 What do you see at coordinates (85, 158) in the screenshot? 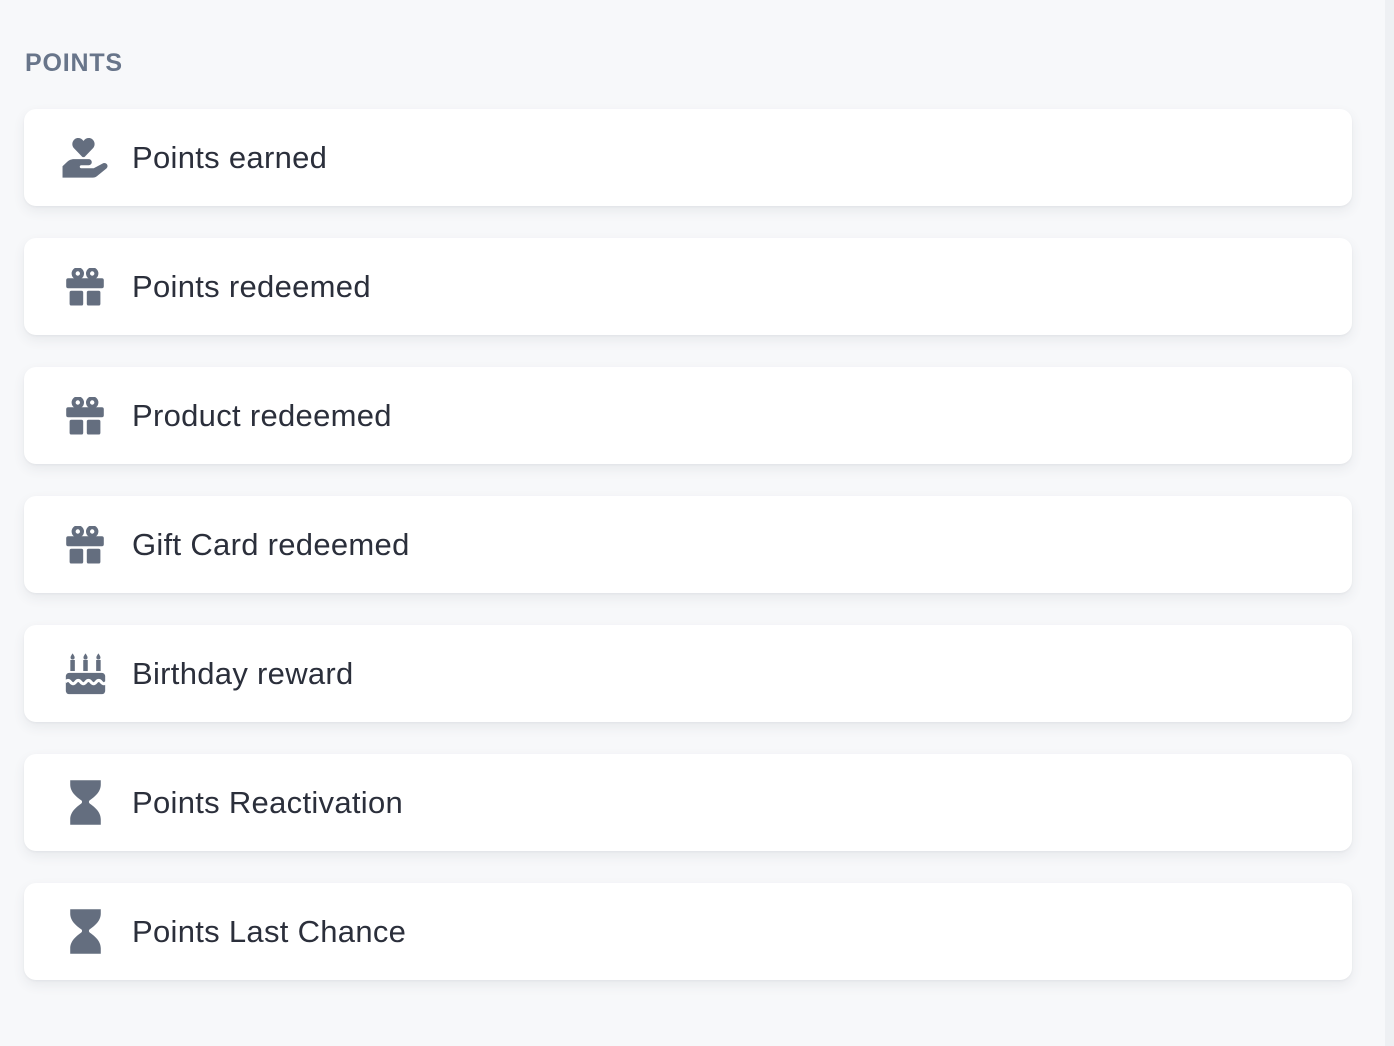
I see `hand-holding-heart-icon` at bounding box center [85, 158].